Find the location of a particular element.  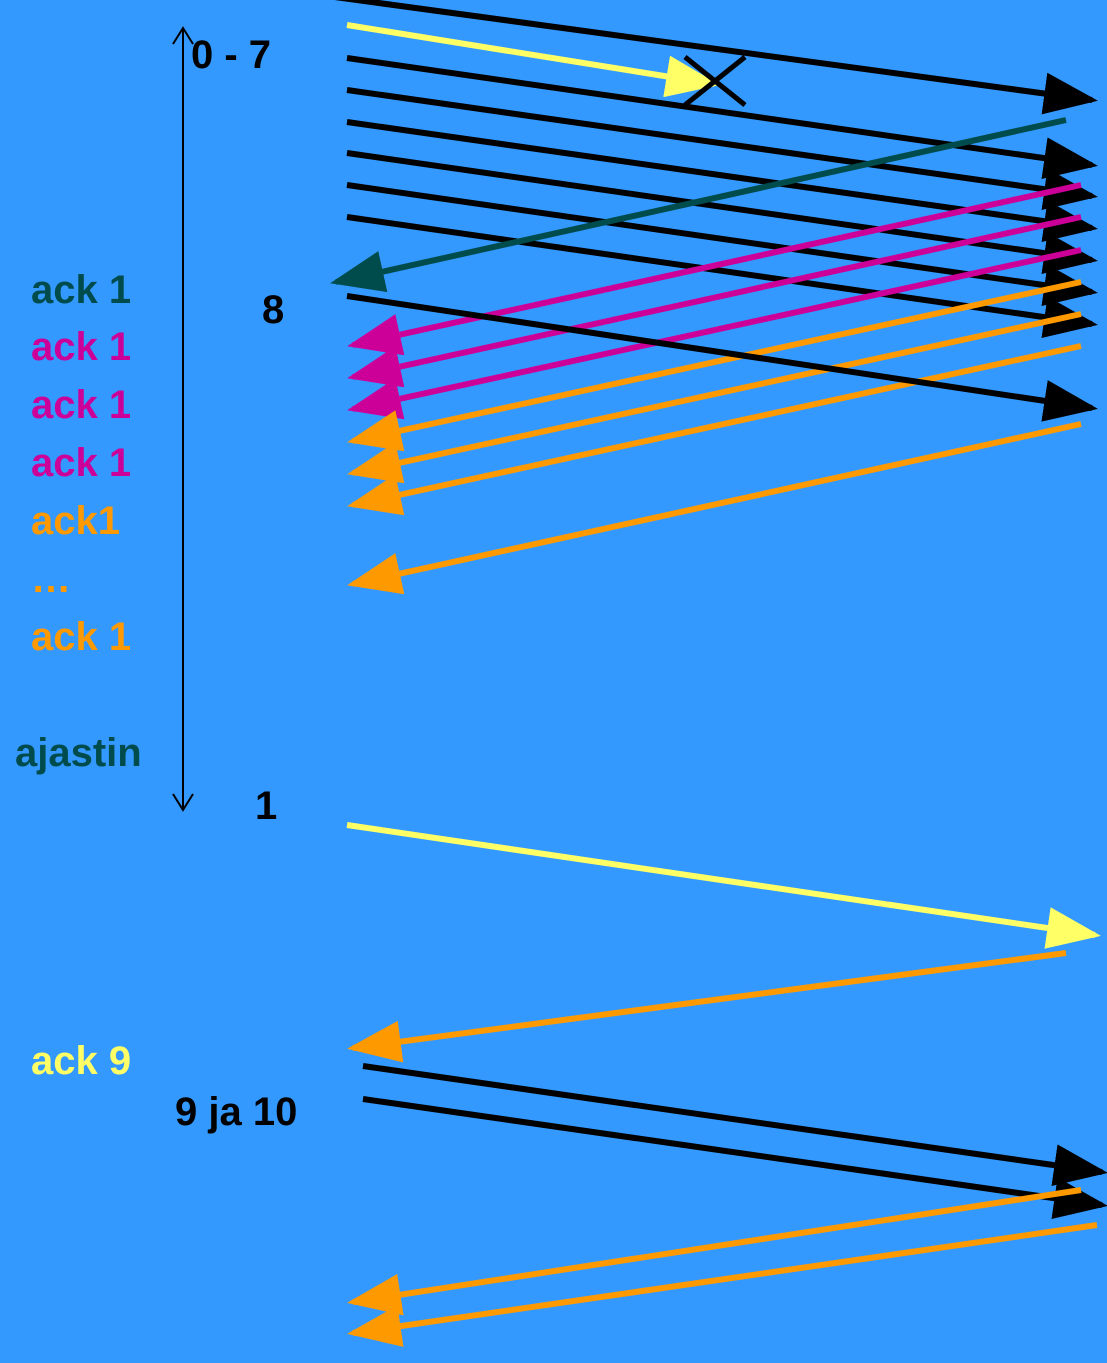

ack-label-5: ack1 is located at coordinates (75, 521).